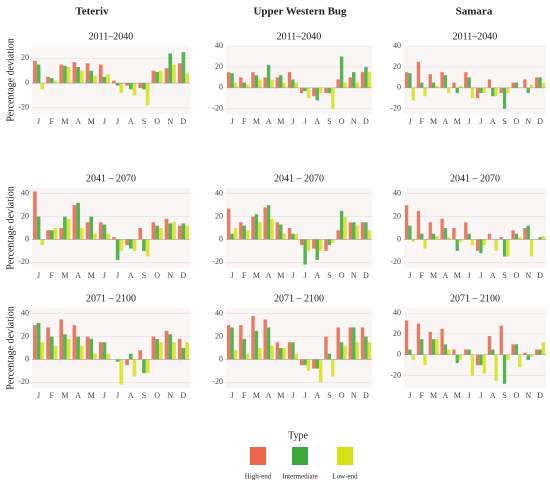 The width and height of the screenshot is (550, 483). I want to click on panel-title: 2071 – 2100, so click(299, 298).